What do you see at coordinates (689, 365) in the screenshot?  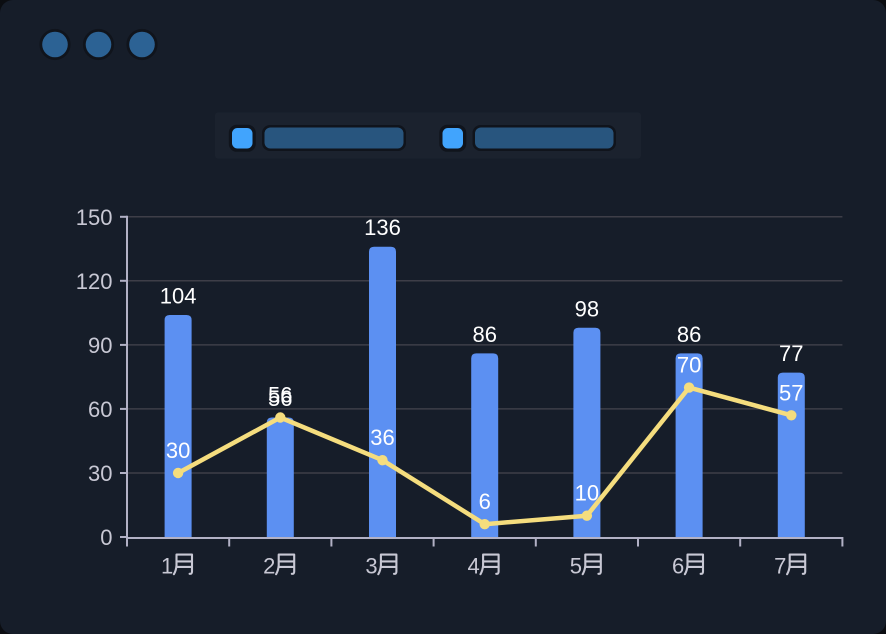 I see `svg-text: 70` at bounding box center [689, 365].